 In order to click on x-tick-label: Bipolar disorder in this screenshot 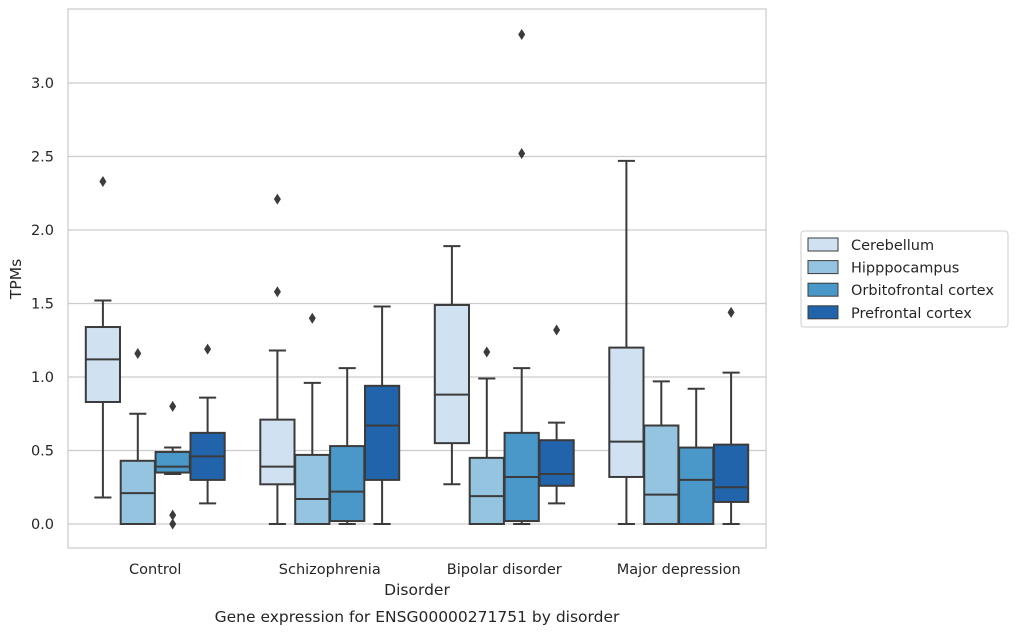, I will do `click(504, 570)`.